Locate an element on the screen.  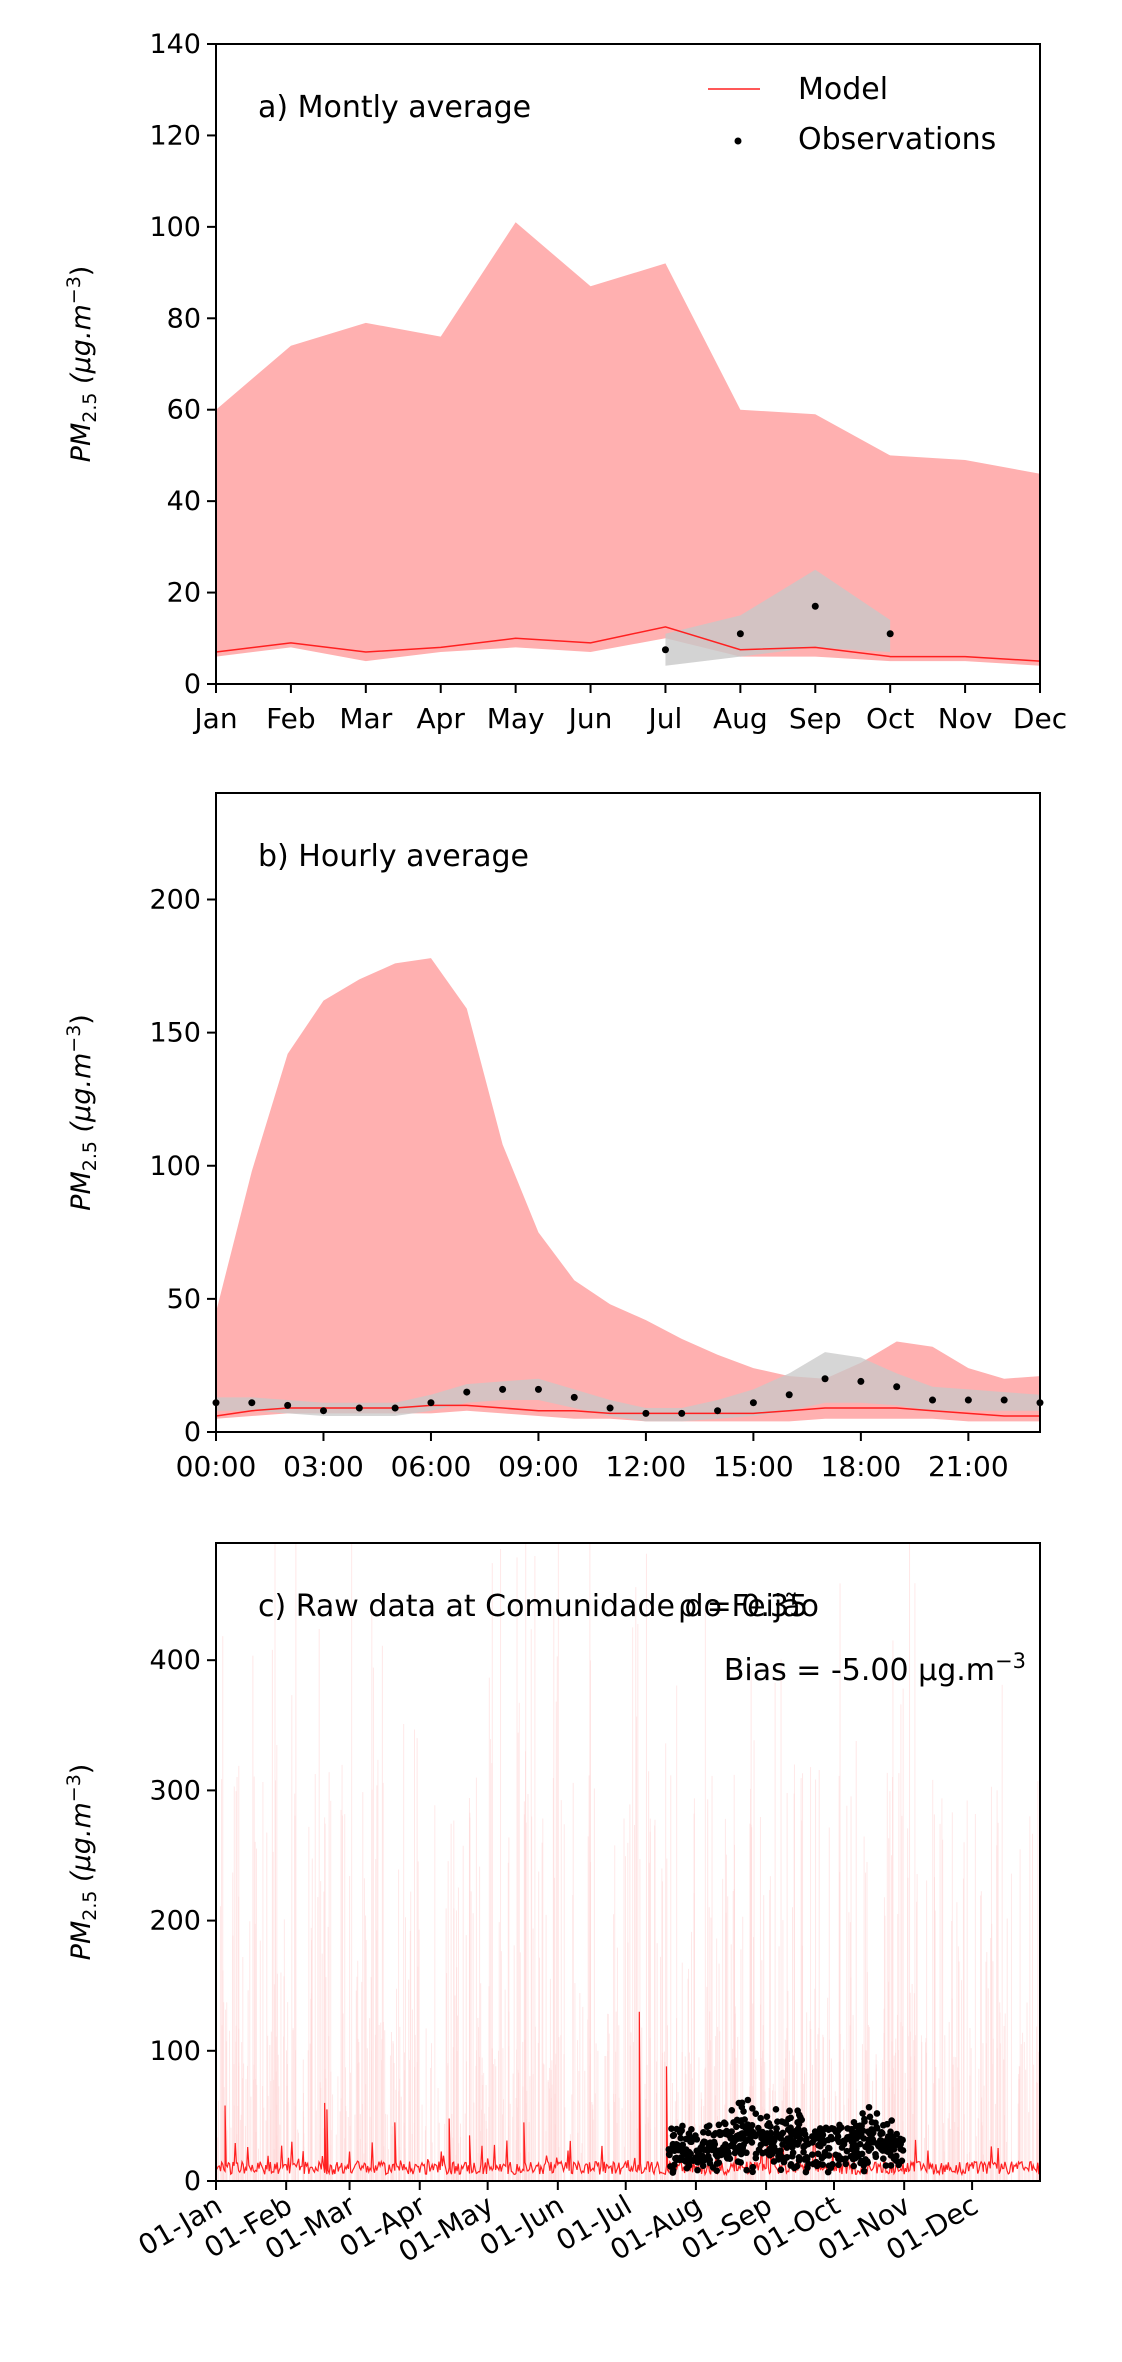
y-tick-label: 120 is located at coordinates (175, 135).